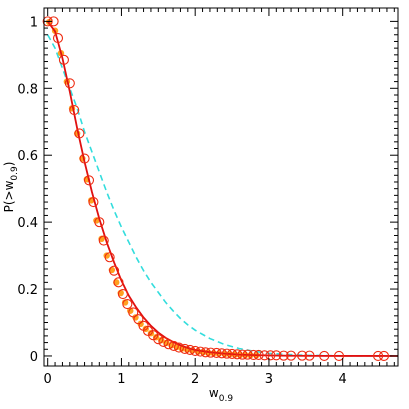 The height and width of the screenshot is (409, 409). Describe the element at coordinates (343, 379) in the screenshot. I see `x-tick-label: 4` at that location.